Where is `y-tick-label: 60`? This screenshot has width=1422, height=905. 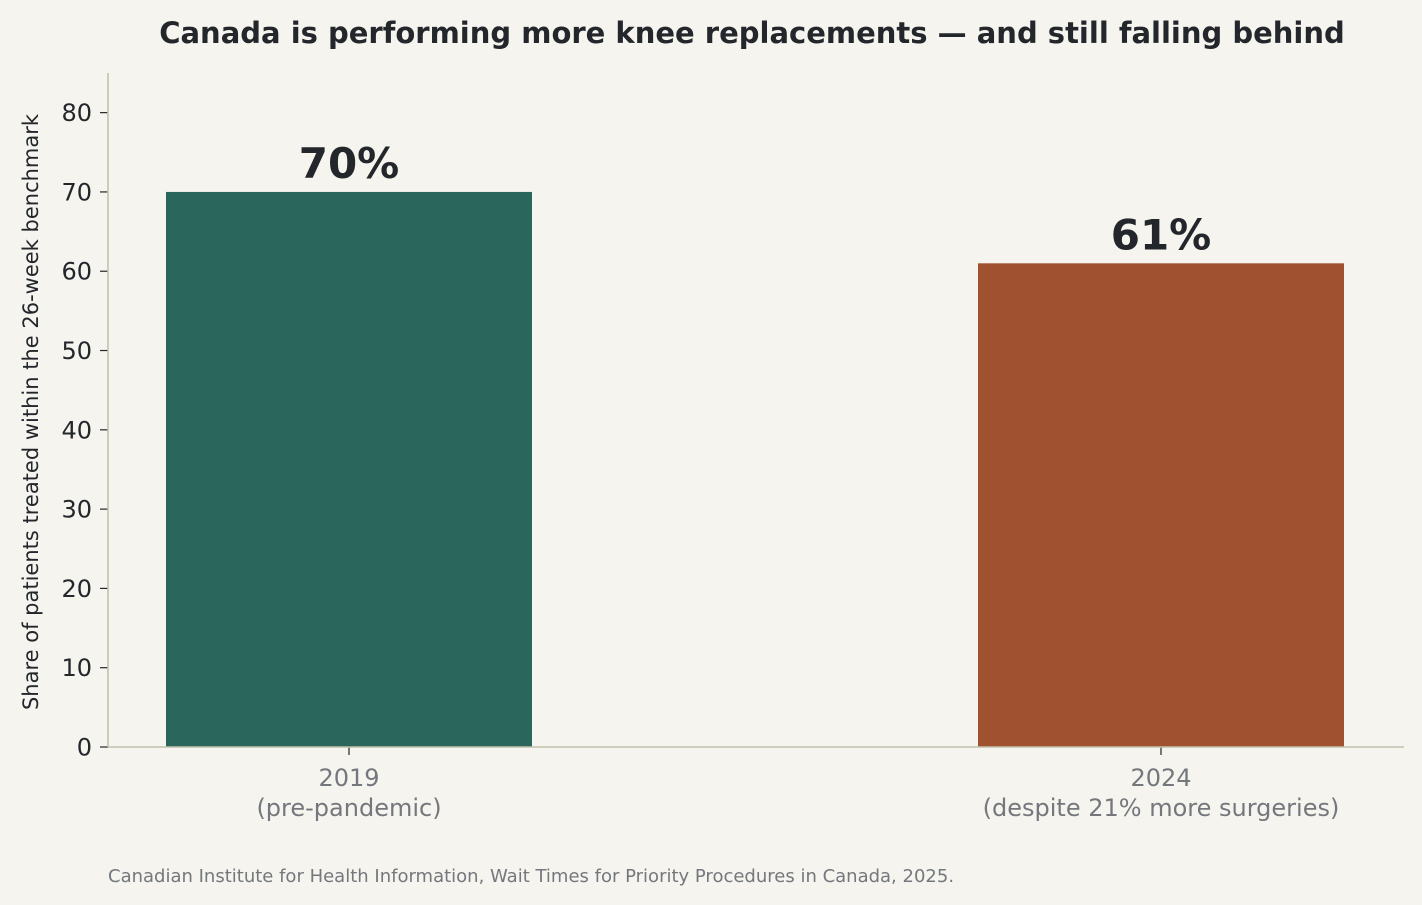 y-tick-label: 60 is located at coordinates (76, 272).